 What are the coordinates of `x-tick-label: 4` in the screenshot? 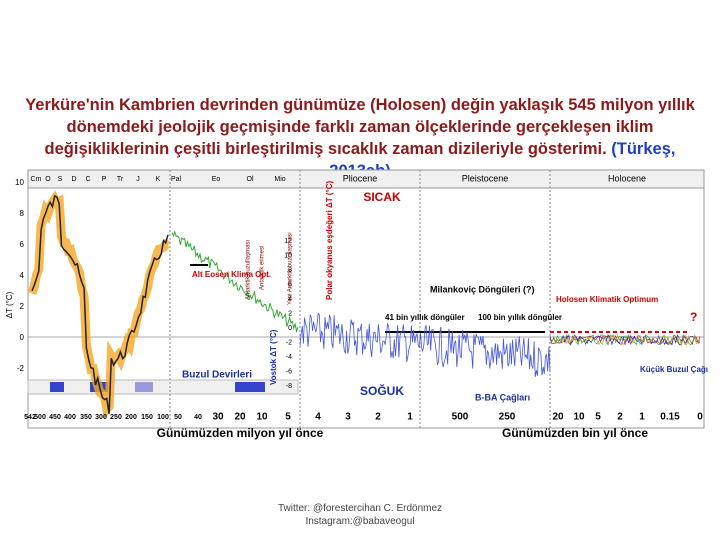 It's located at (318, 417).